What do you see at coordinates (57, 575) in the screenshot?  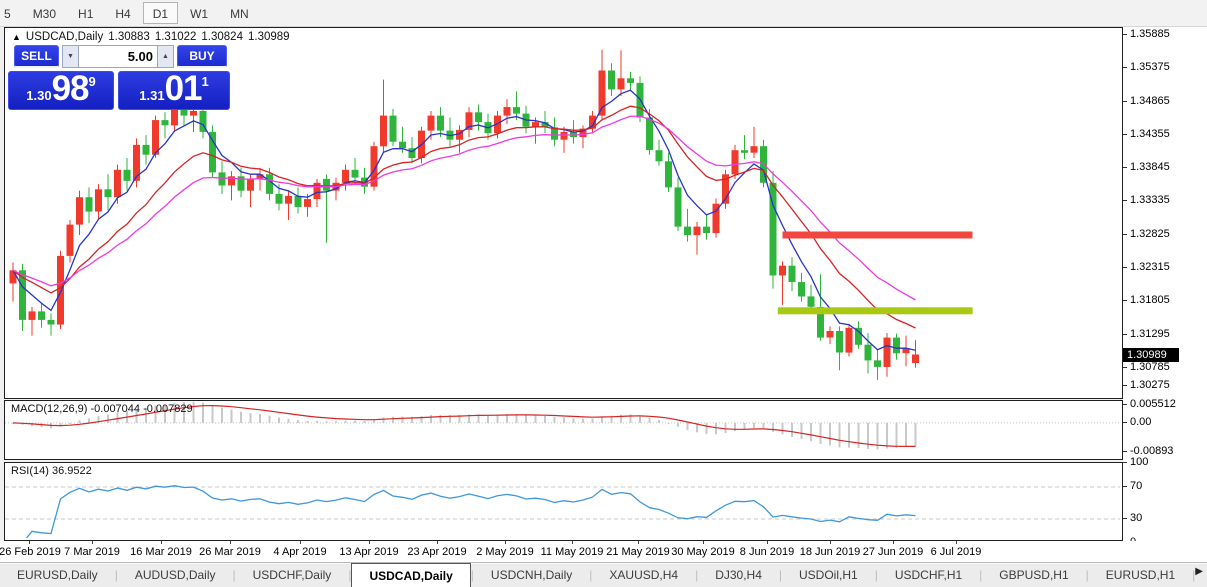 I see `tab-eurusd-daily: EURUSD,Daily` at bounding box center [57, 575].